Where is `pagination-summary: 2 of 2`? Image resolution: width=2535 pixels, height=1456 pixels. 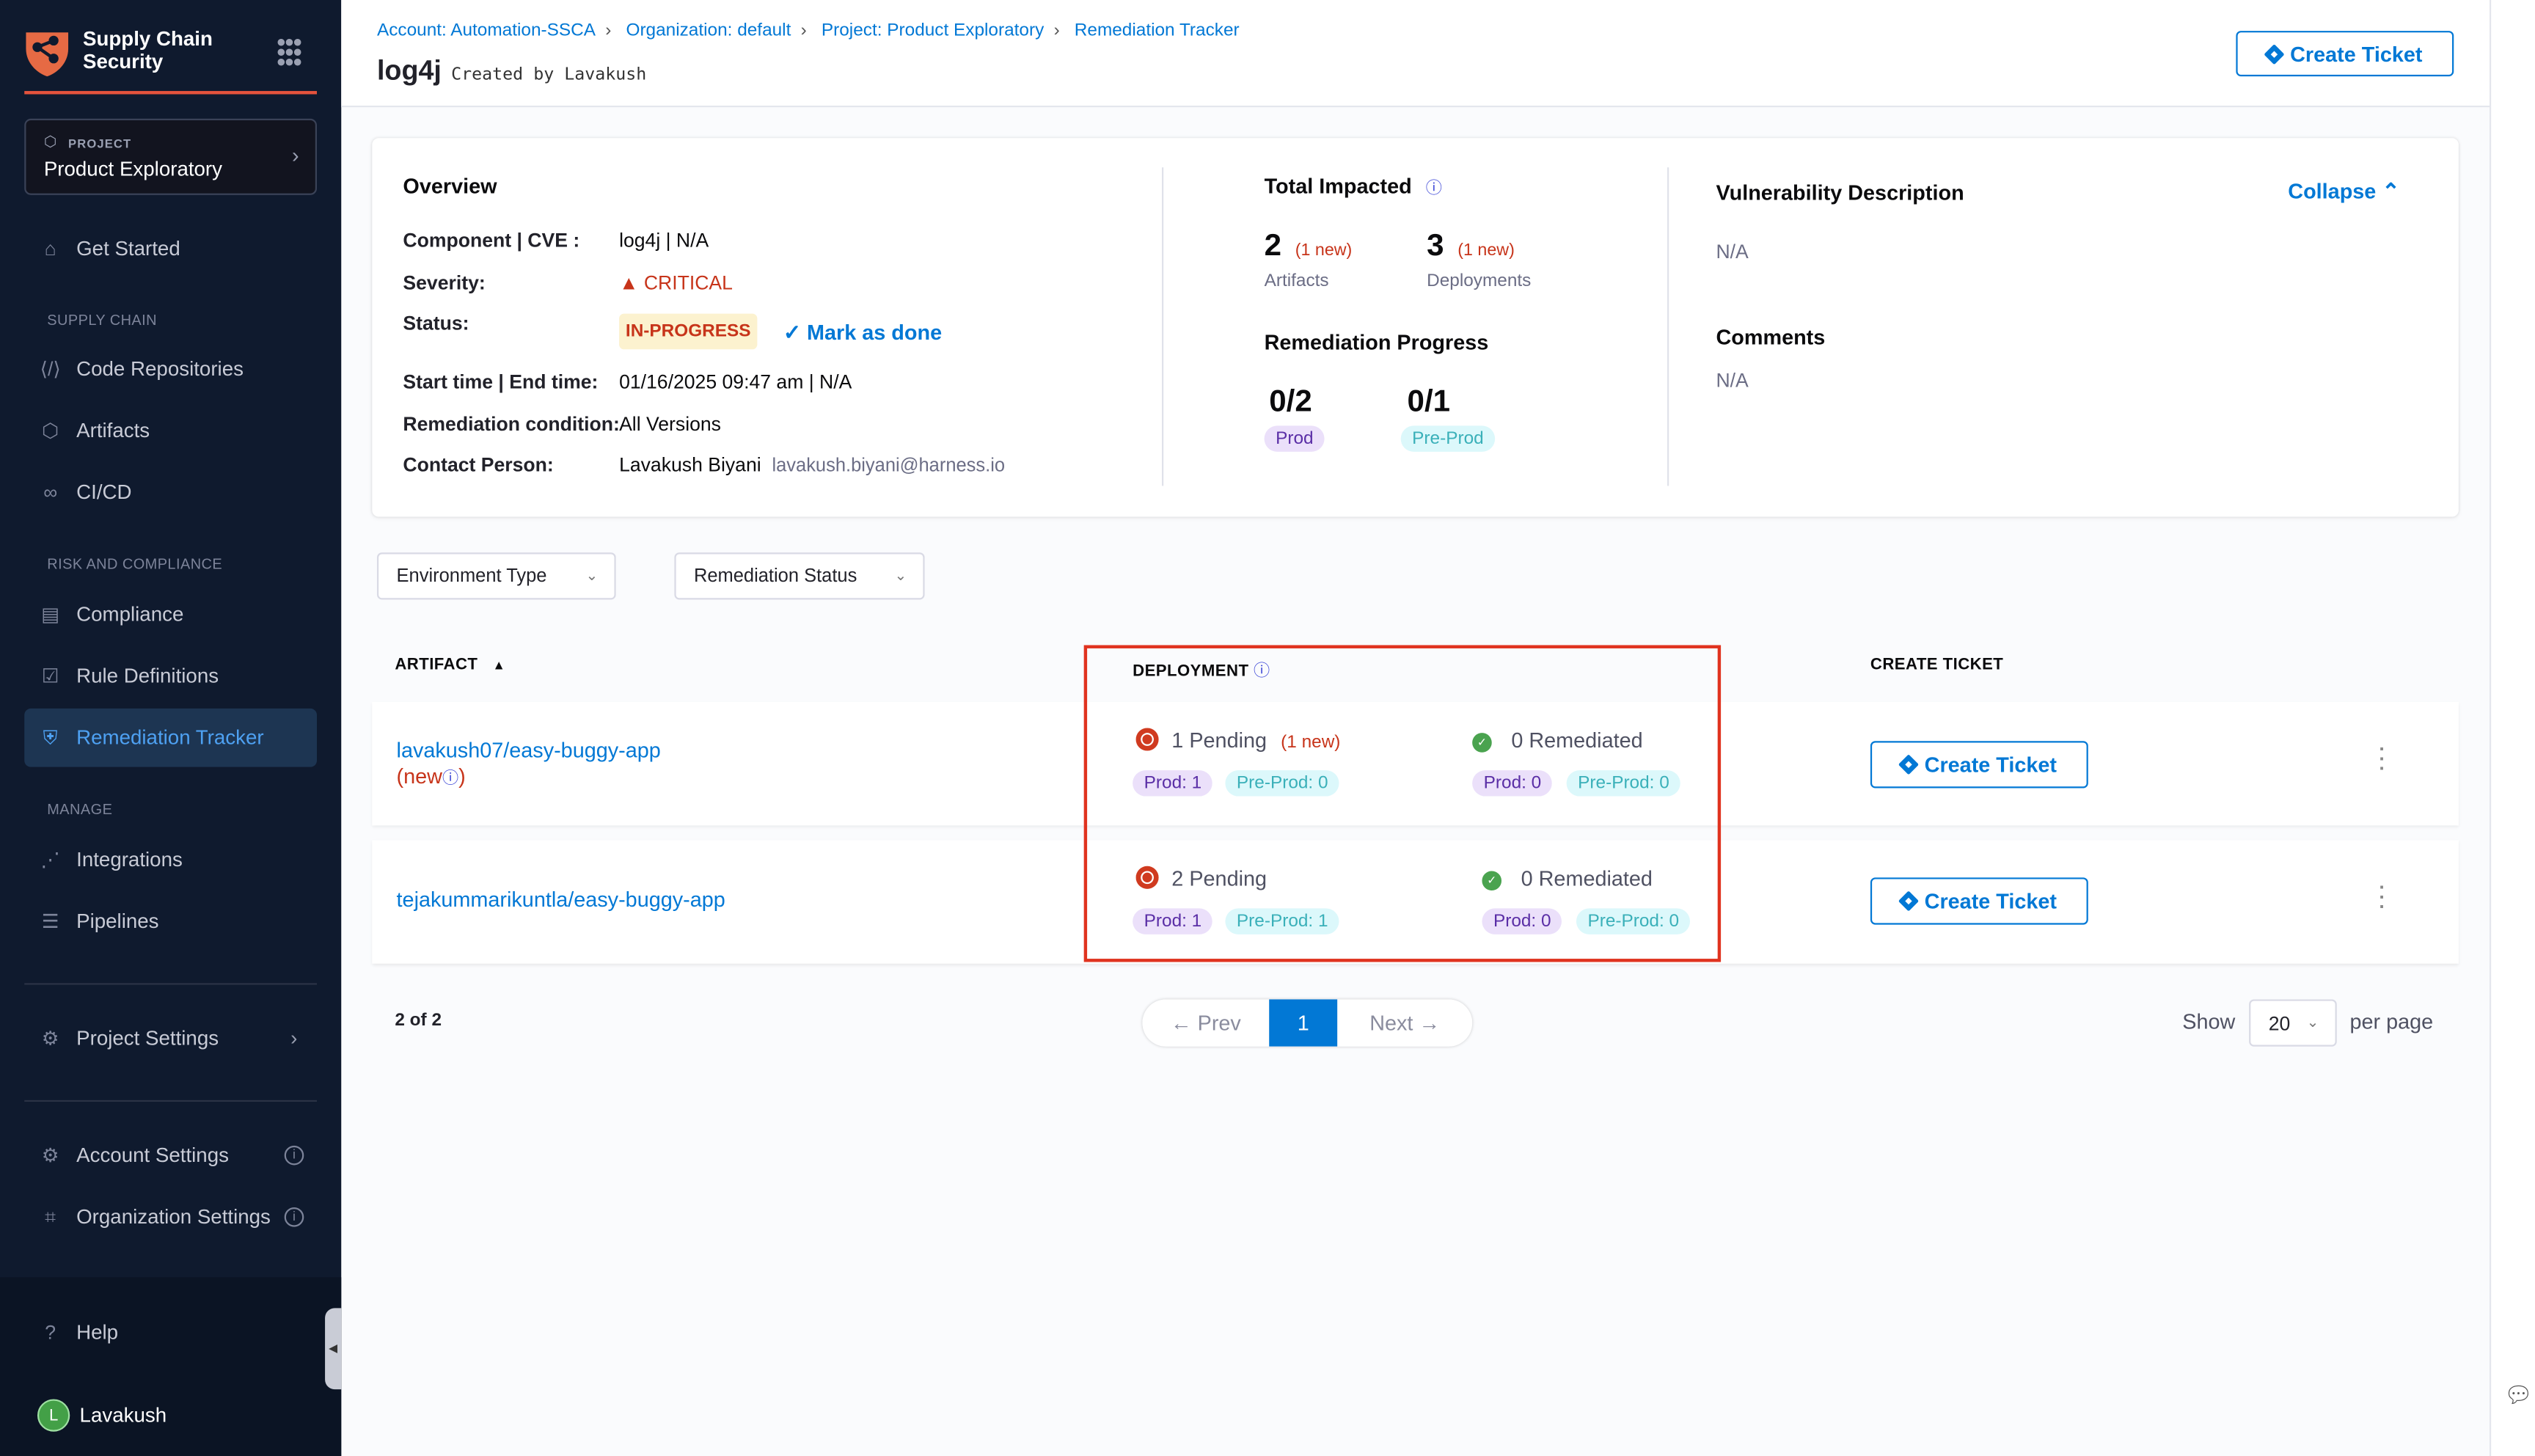 pagination-summary: 2 of 2 is located at coordinates (418, 1021).